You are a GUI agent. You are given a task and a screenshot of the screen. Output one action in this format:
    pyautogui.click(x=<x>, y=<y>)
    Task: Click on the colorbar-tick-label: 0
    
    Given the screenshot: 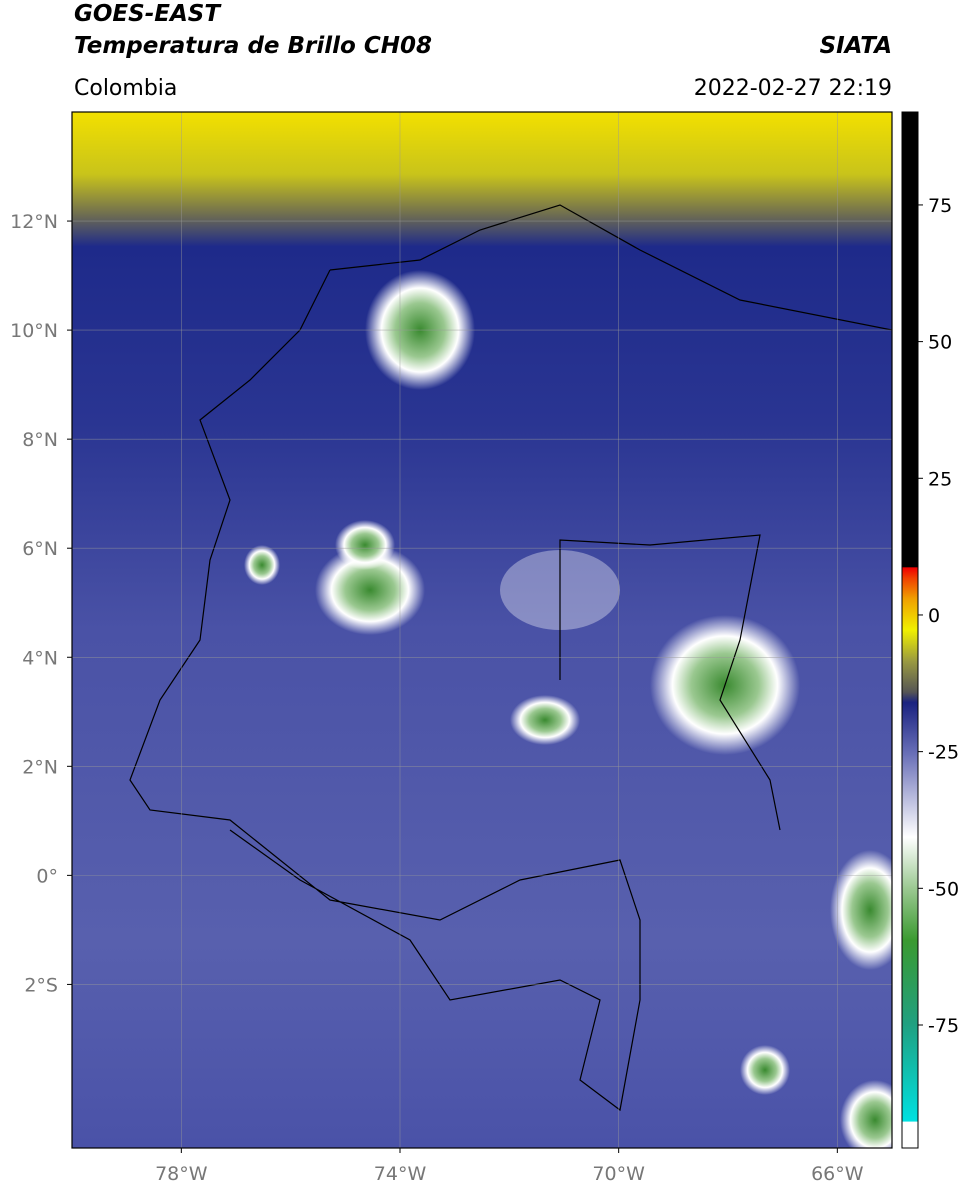 What is the action you would take?
    pyautogui.click(x=934, y=616)
    